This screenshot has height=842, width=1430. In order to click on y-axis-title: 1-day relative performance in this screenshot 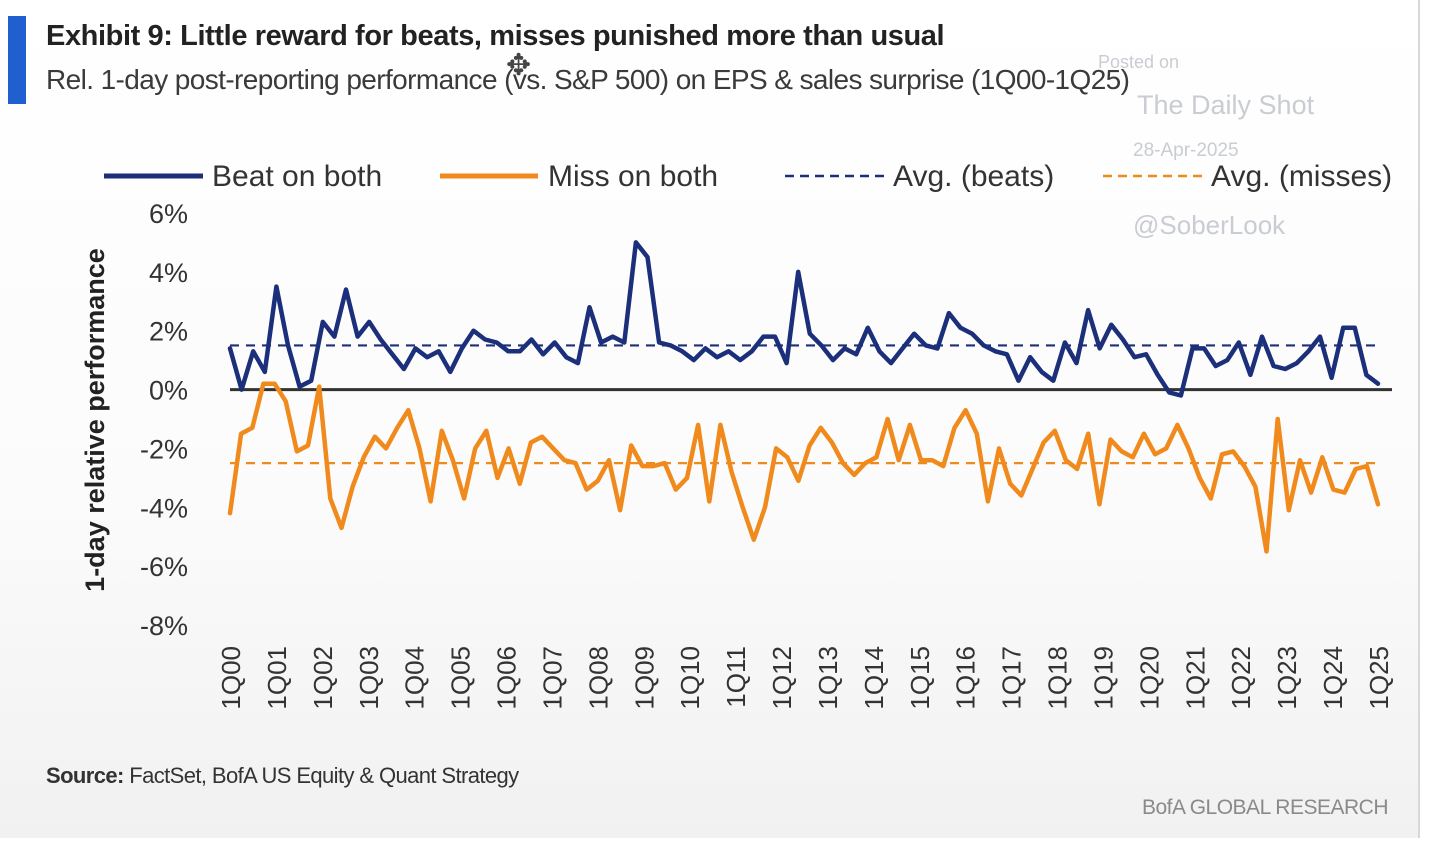, I will do `click(95, 420)`.